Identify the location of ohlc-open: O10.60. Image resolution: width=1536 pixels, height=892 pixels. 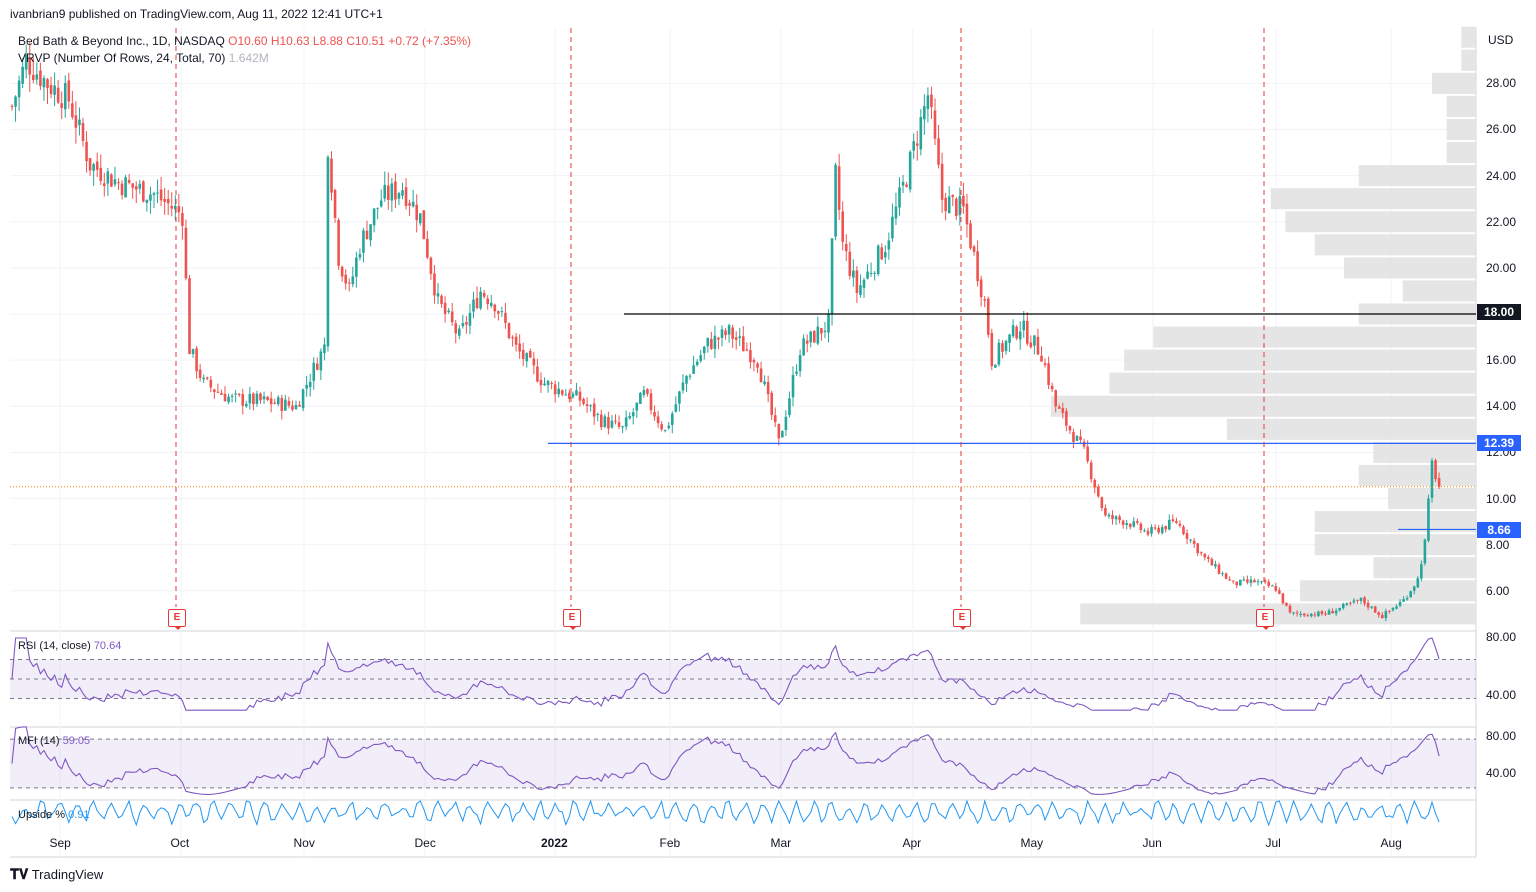
(248, 41).